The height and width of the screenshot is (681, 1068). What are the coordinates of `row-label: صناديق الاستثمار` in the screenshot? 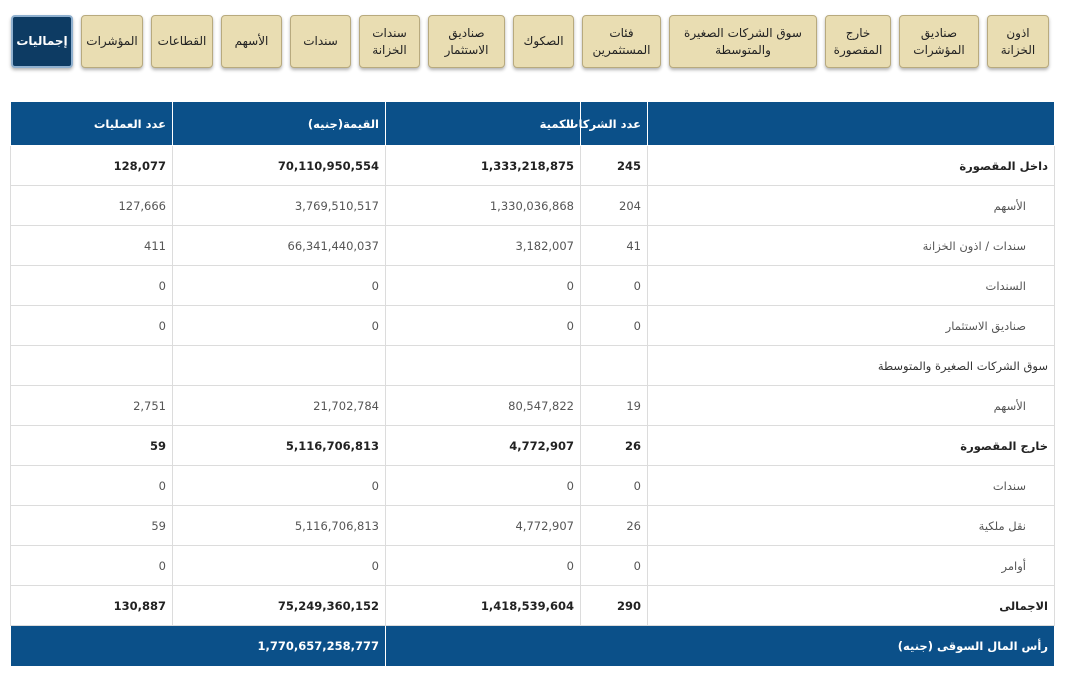 It's located at (851, 325).